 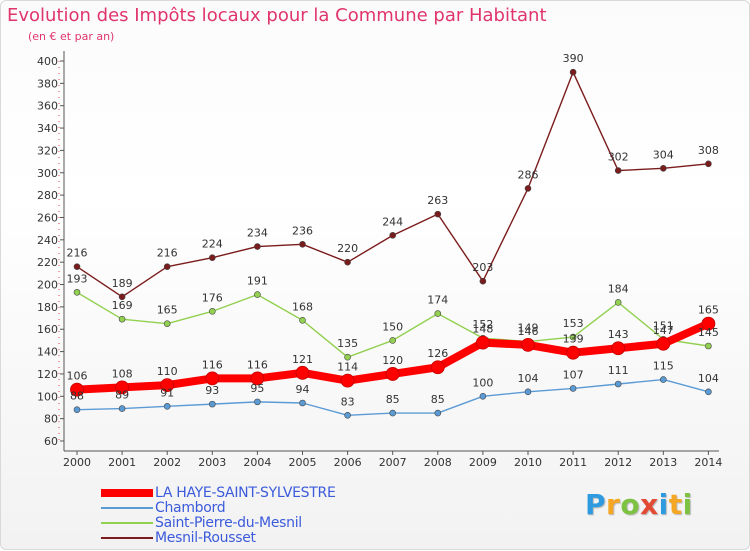 I want to click on data-label: 139, so click(x=573, y=339).